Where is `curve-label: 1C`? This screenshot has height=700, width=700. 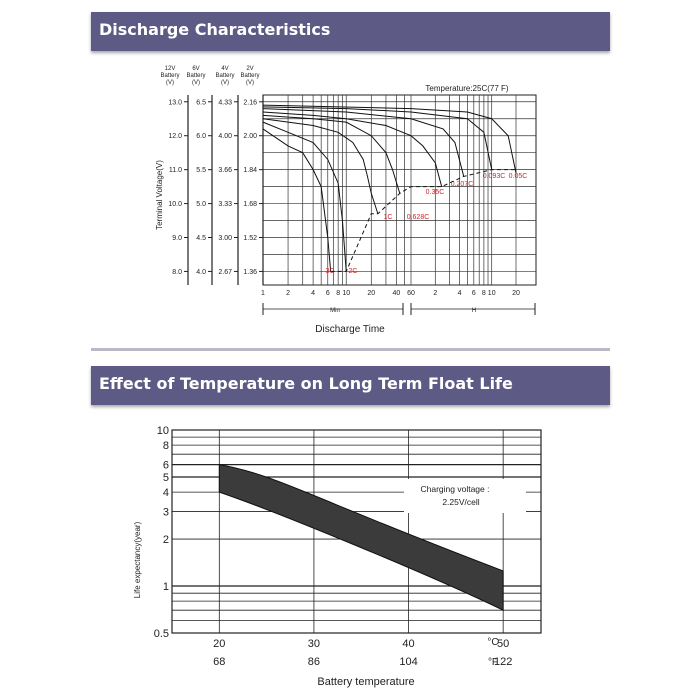 curve-label: 1C is located at coordinates (388, 217).